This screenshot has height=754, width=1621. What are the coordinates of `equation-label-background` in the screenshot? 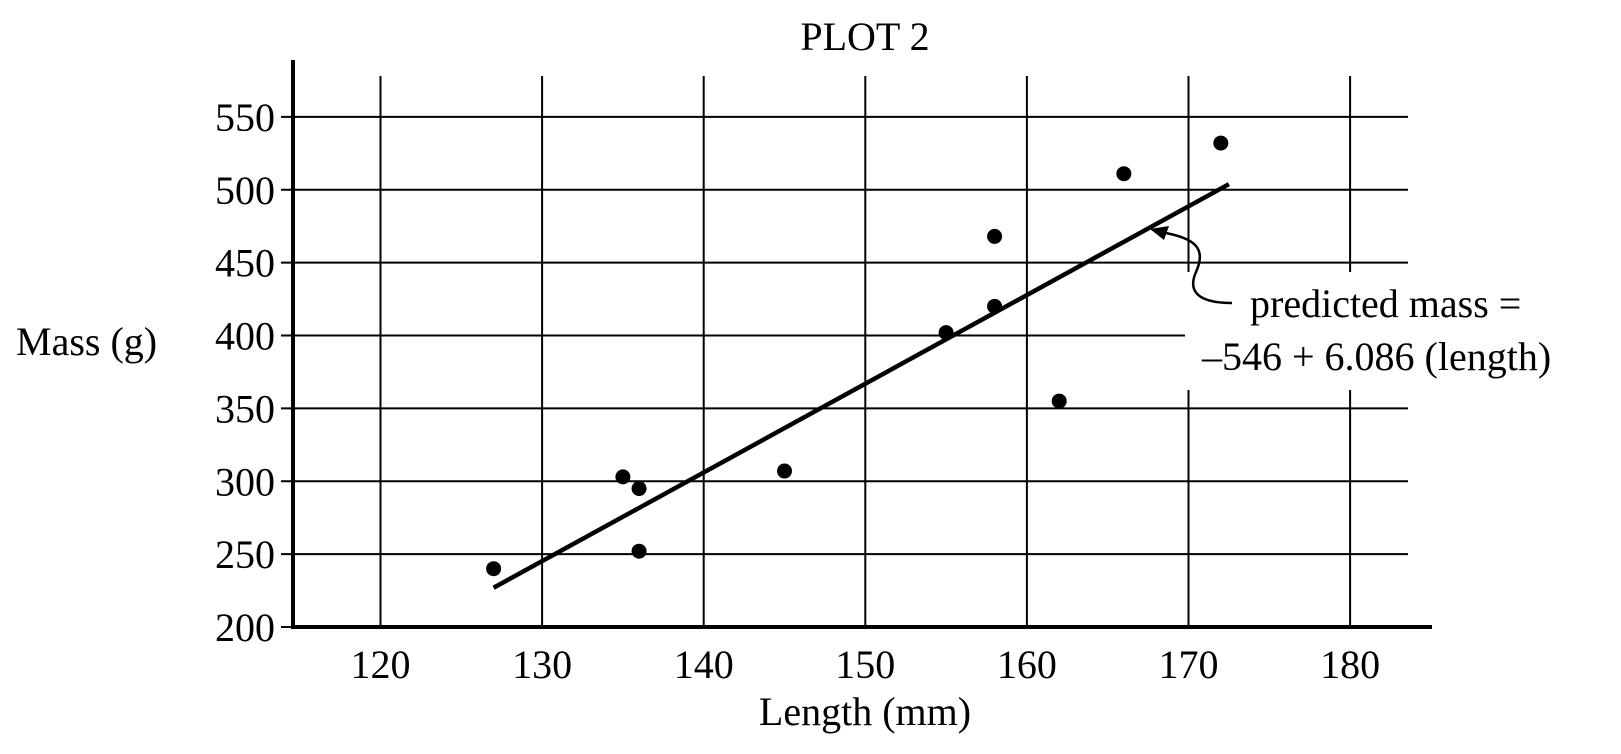 It's located at (1399, 331).